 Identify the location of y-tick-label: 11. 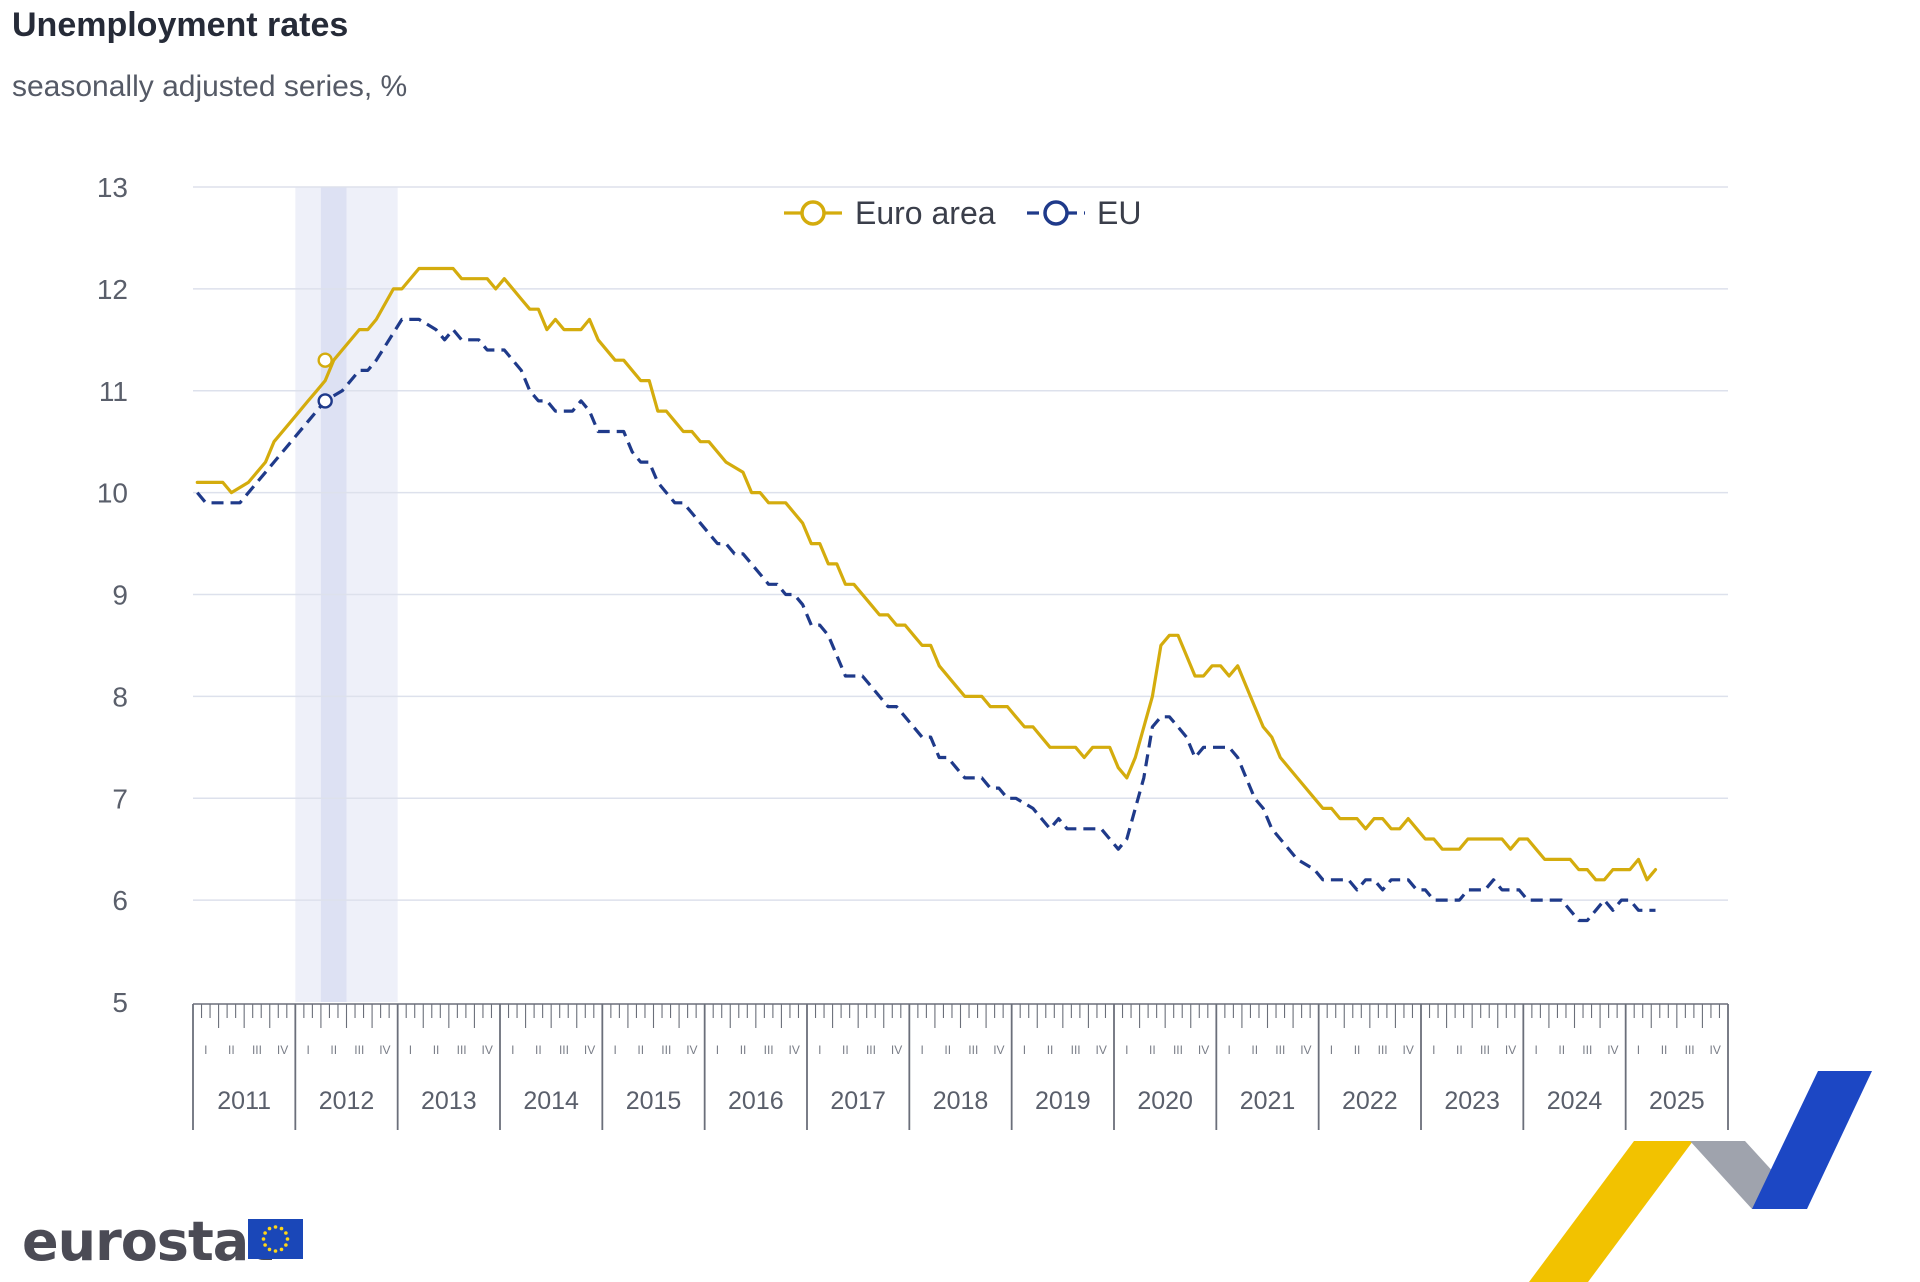
(113, 391).